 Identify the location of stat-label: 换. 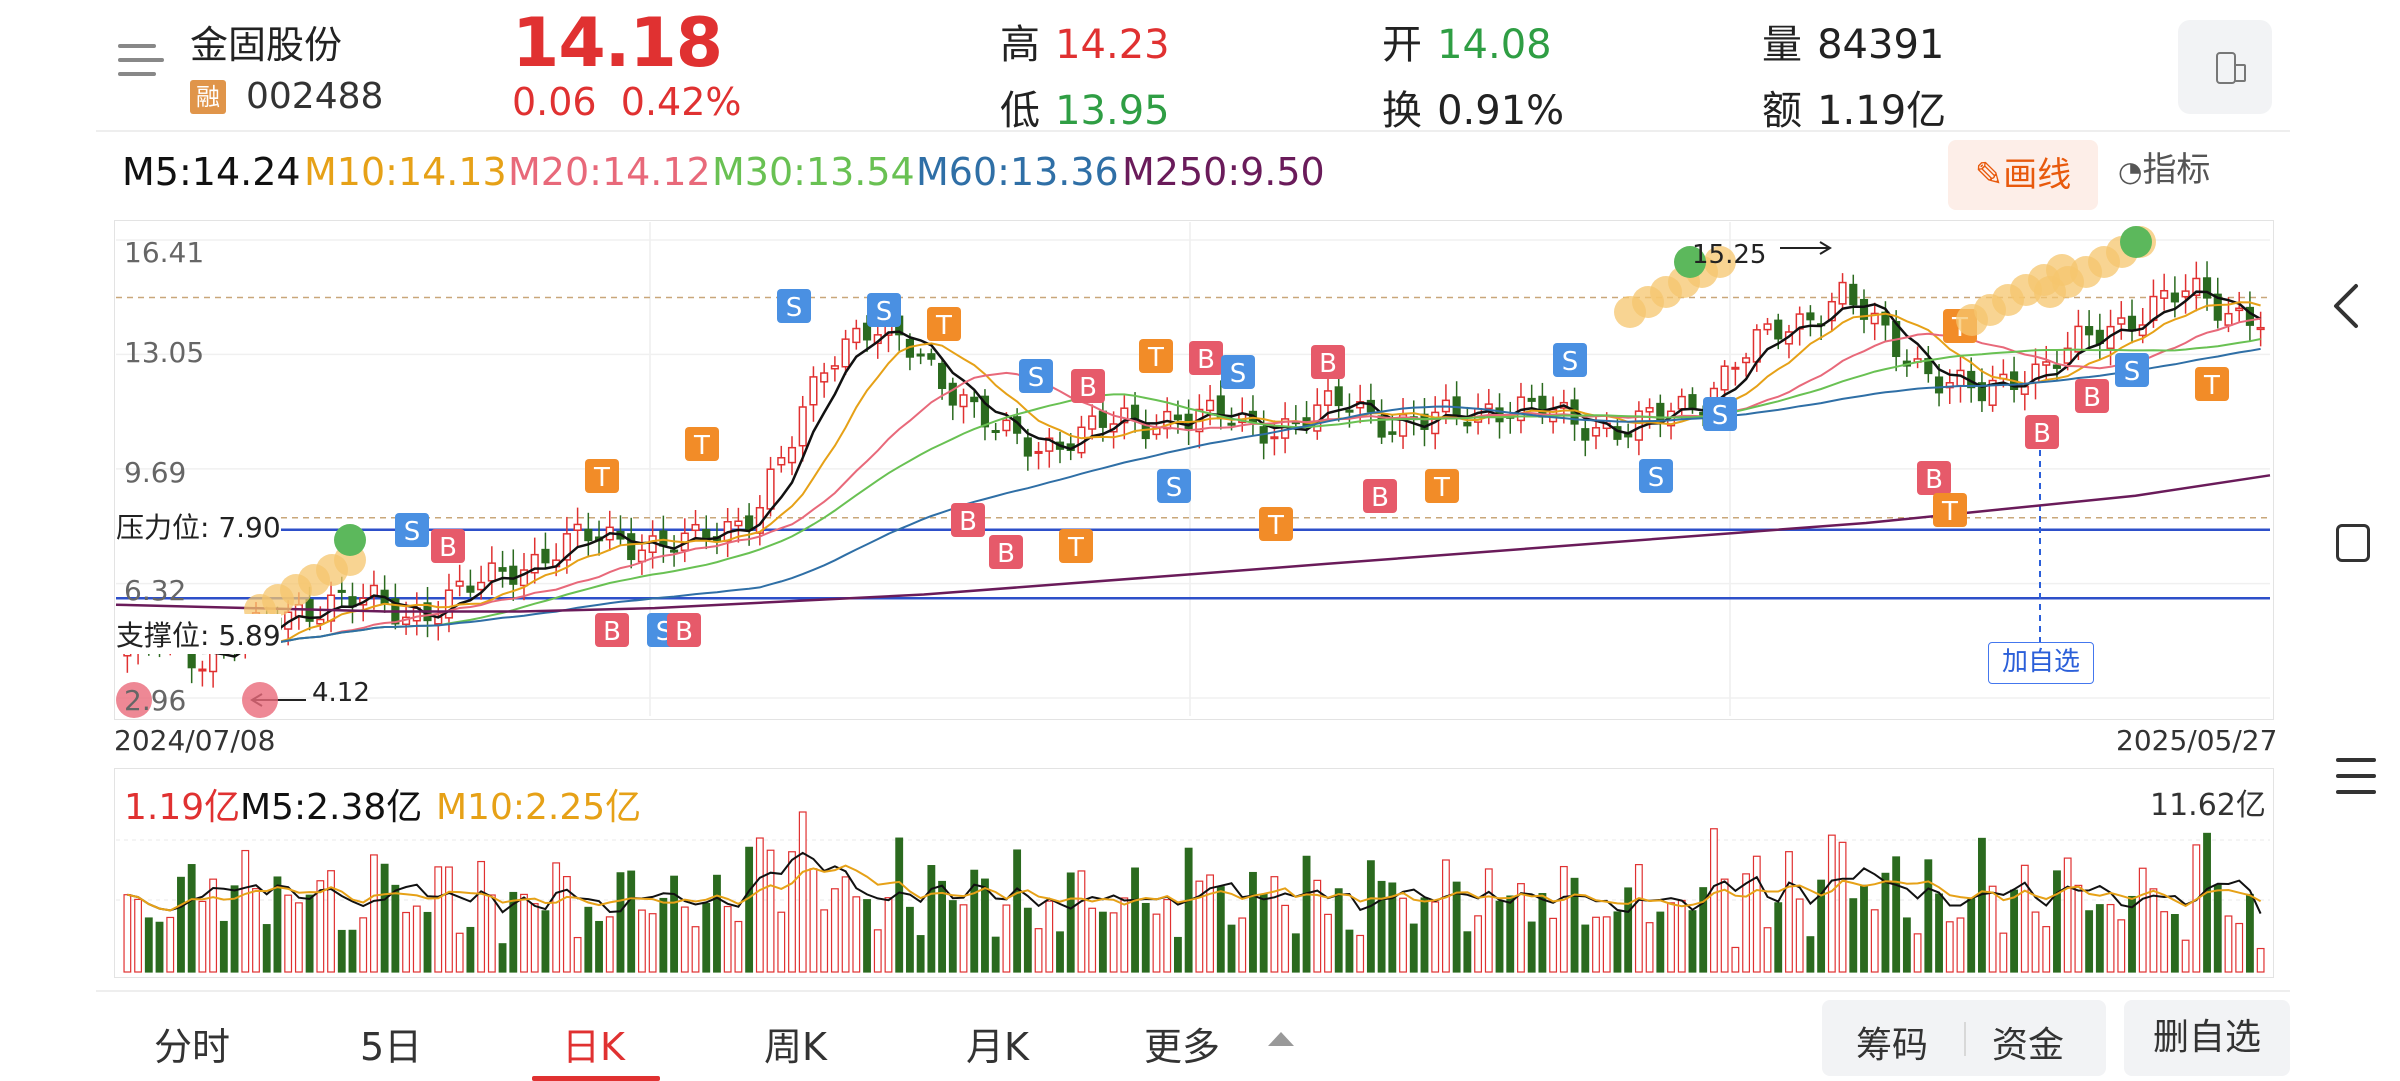
(1402, 111).